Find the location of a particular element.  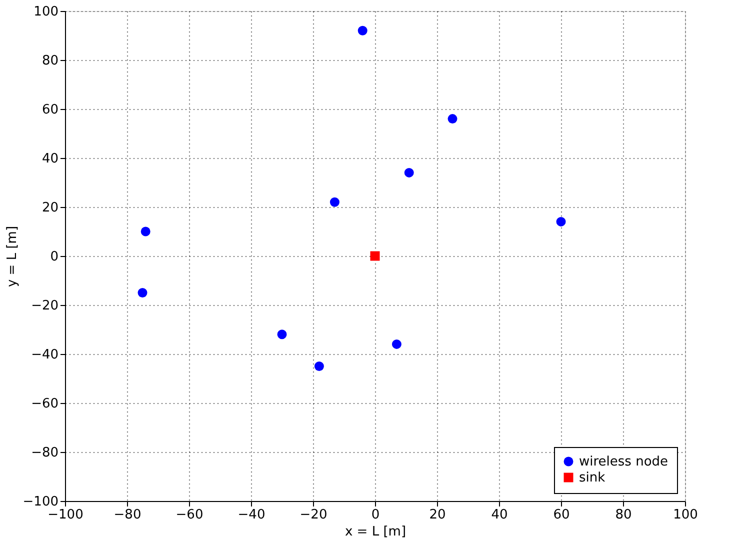

y-tick-label: −60 is located at coordinates (44, 404).